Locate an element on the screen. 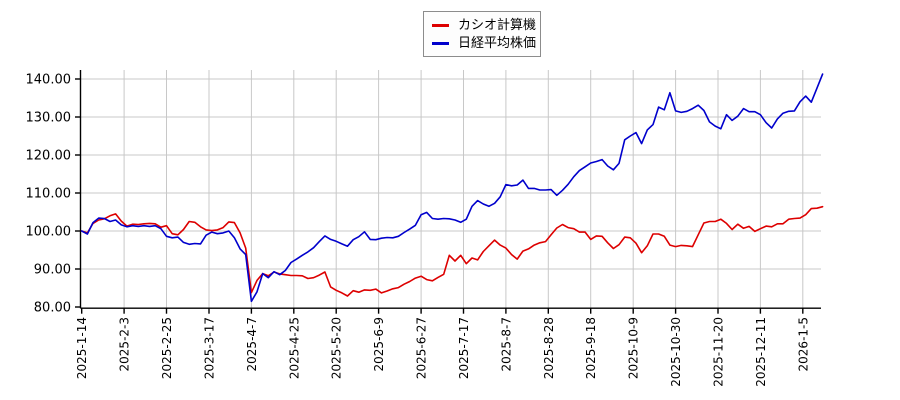 This screenshot has width=900, height=400. x-tick-label: 2025-6-9 is located at coordinates (379, 344).